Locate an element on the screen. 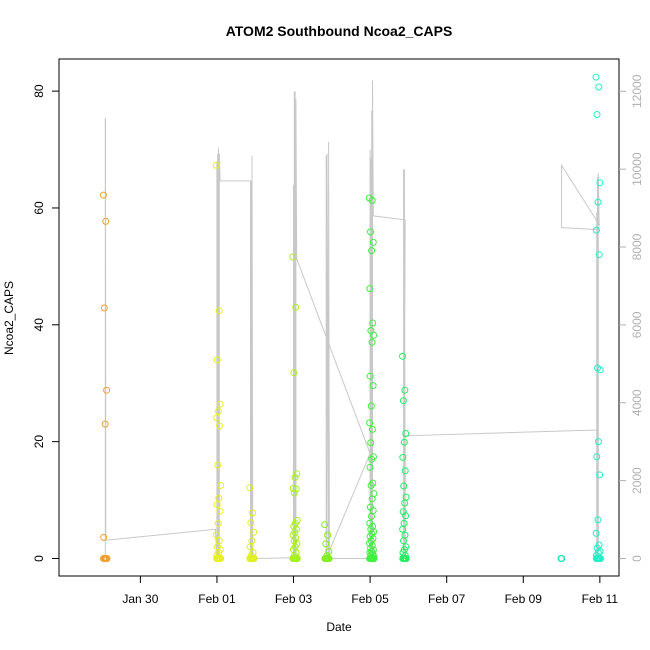  y2-tick-label: 12000 is located at coordinates (637, 91).